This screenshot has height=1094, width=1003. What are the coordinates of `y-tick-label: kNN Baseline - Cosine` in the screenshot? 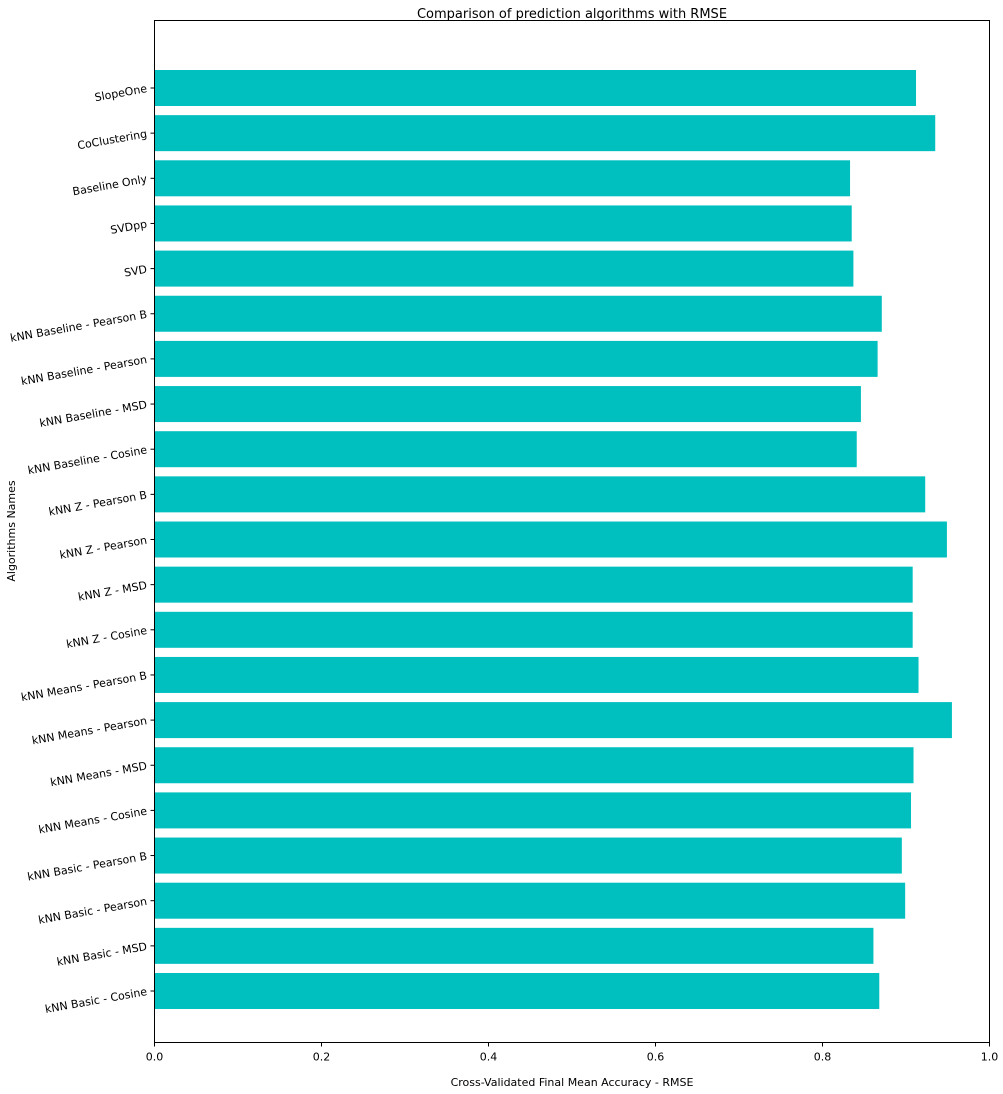 It's located at (88, 460).